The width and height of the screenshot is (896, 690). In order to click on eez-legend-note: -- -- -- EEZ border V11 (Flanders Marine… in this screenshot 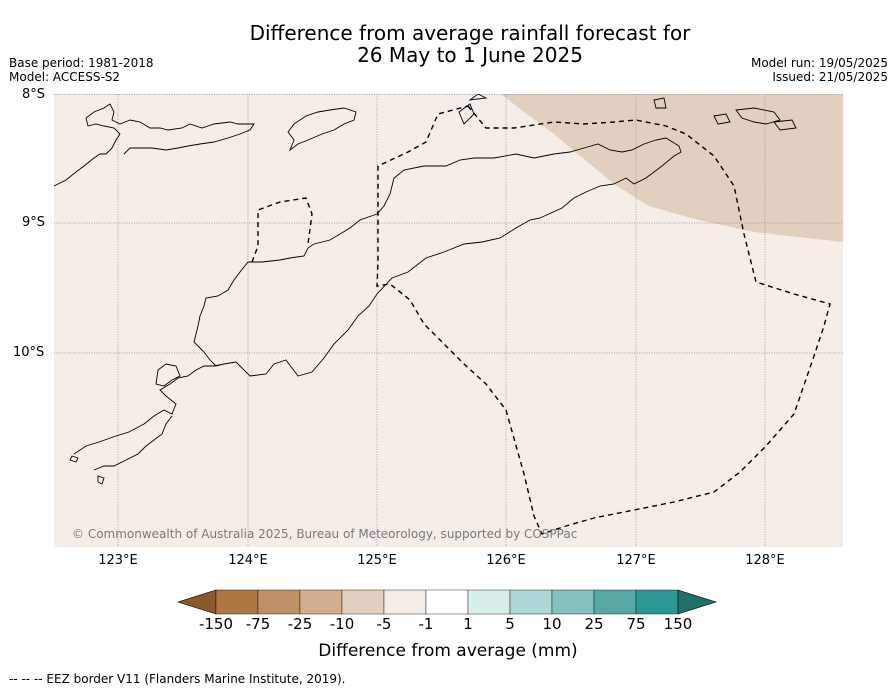, I will do `click(177, 679)`.